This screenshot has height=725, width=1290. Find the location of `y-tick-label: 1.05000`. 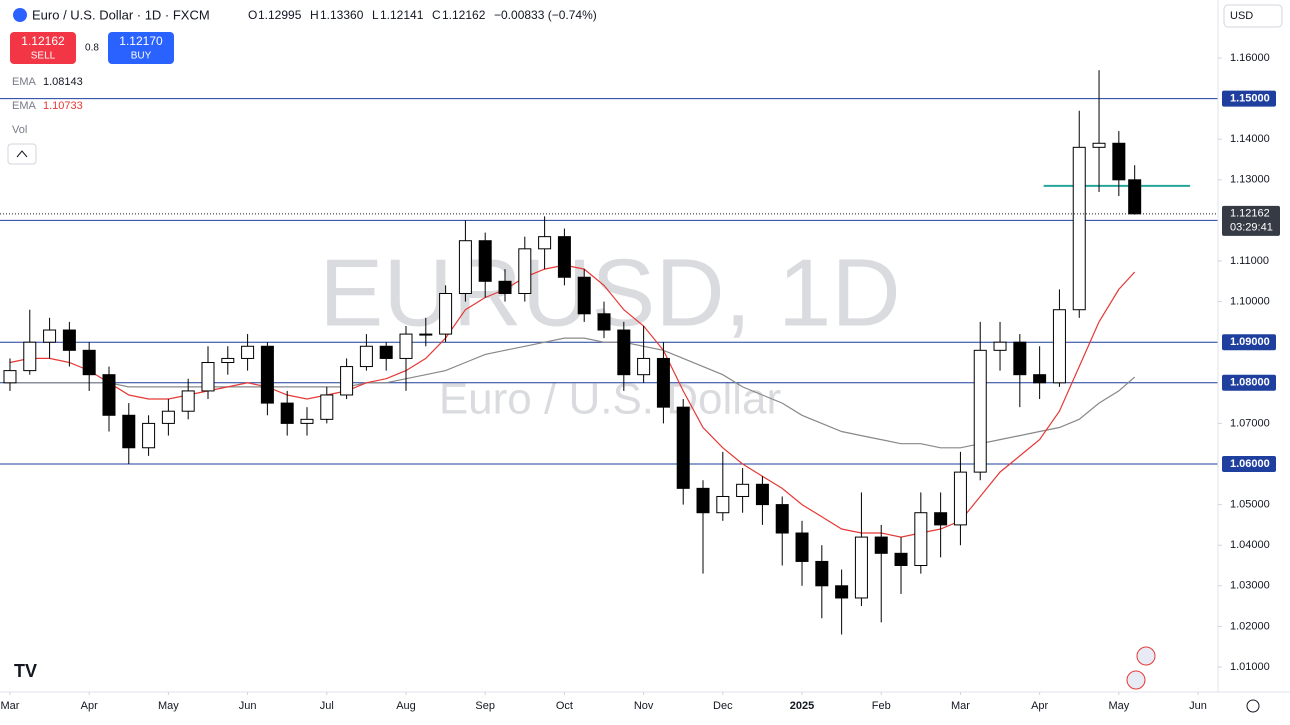

y-tick-label: 1.05000 is located at coordinates (1250, 505).